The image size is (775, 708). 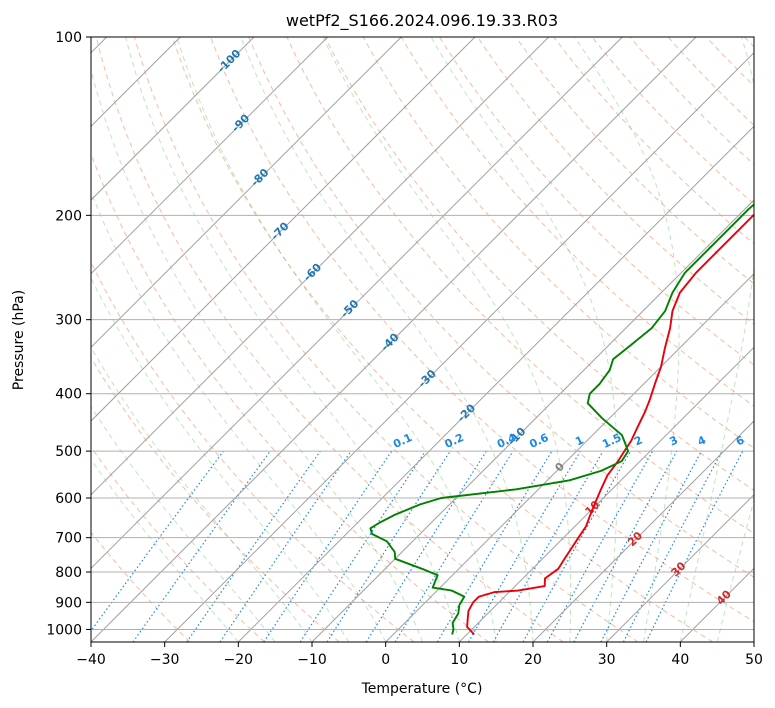 I want to click on y-tick-label: 1000, so click(x=64, y=630).